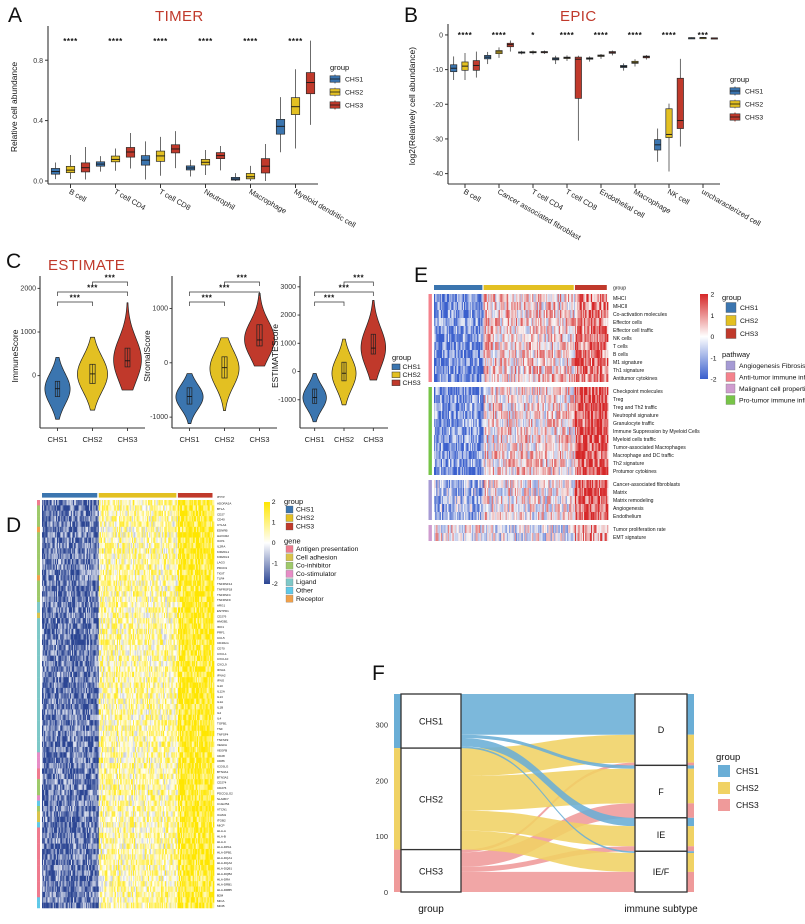  What do you see at coordinates (175, 199) in the screenshot?
I see `svg-text: T cell CD8` at bounding box center [175, 199].